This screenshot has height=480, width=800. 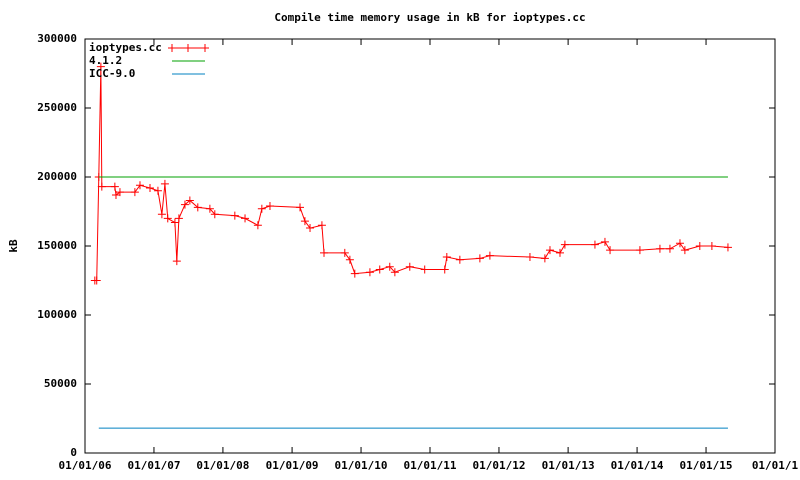 I want to click on y-tick-label: 300000, so click(x=57, y=38).